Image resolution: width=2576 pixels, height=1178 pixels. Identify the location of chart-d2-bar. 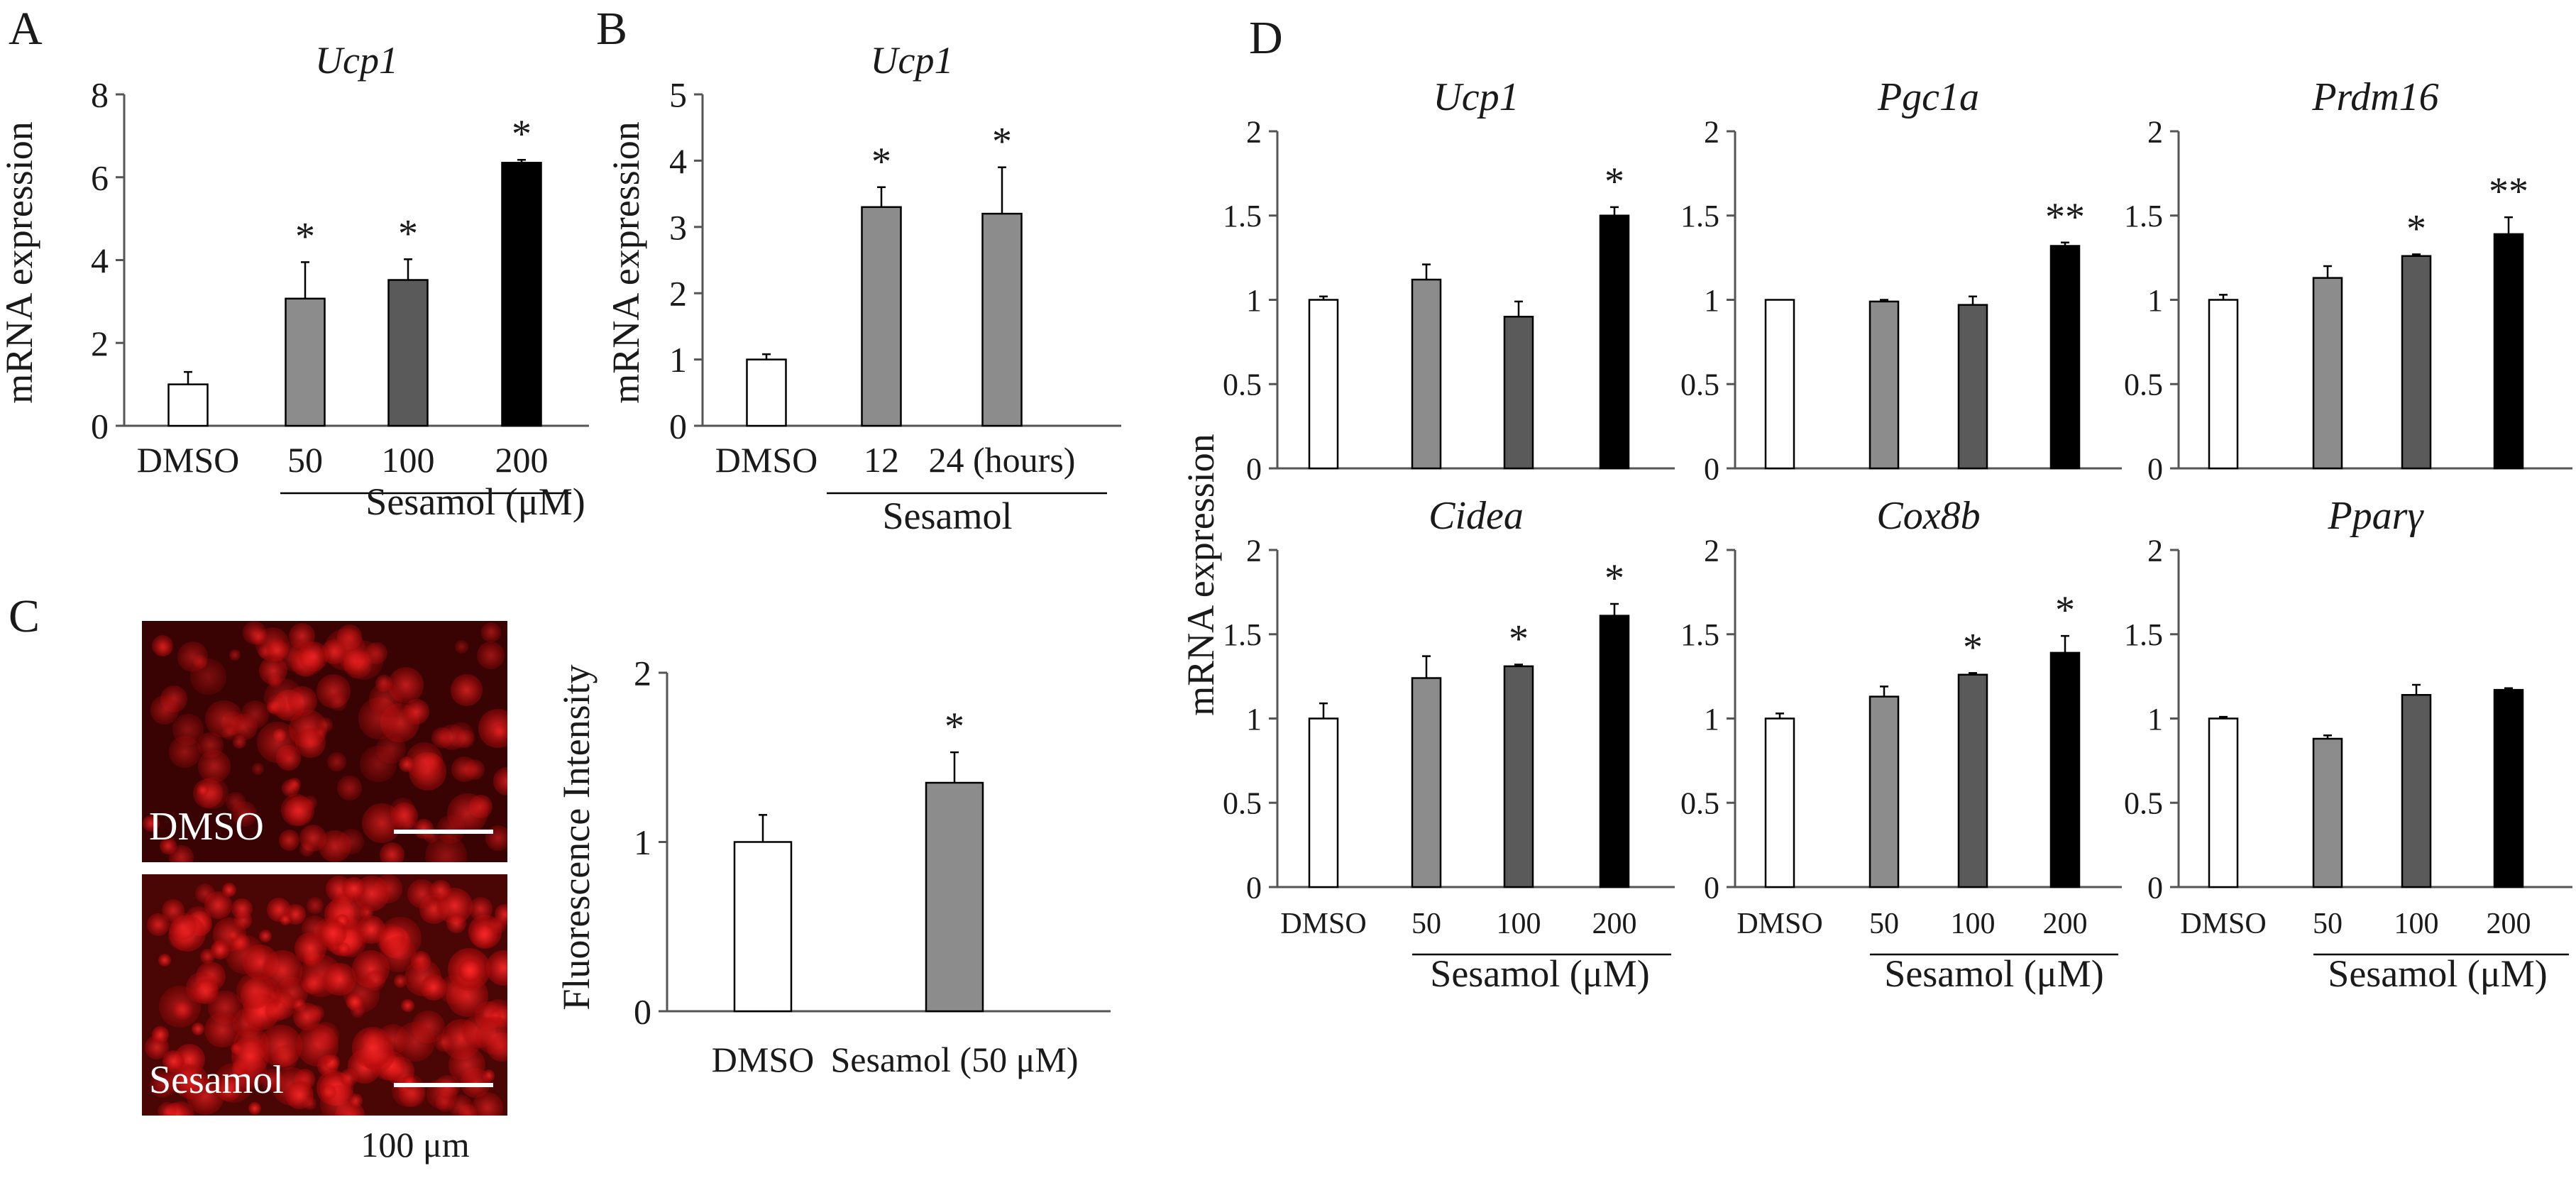
(2065, 357).